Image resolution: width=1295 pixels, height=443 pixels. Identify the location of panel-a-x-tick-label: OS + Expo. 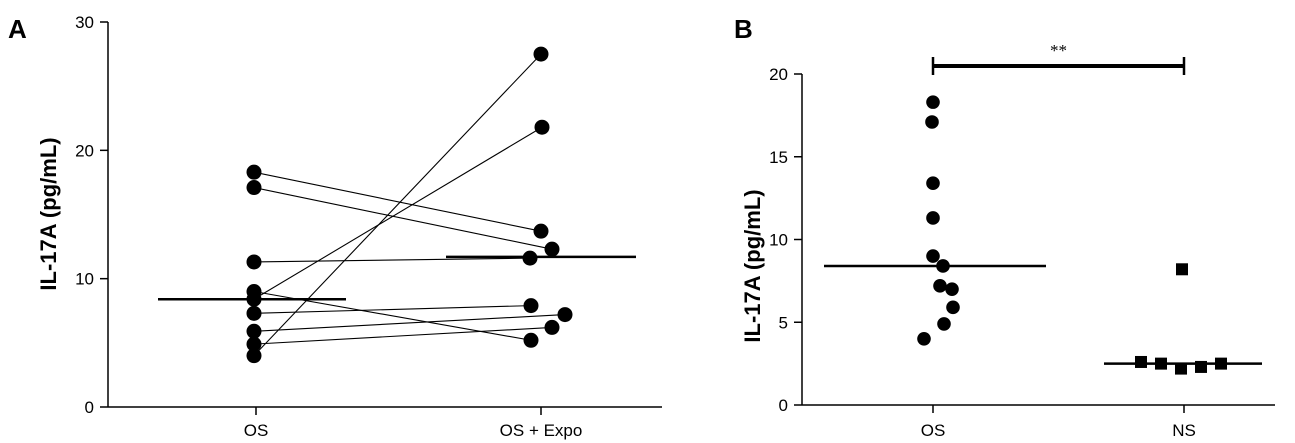
(541, 430).